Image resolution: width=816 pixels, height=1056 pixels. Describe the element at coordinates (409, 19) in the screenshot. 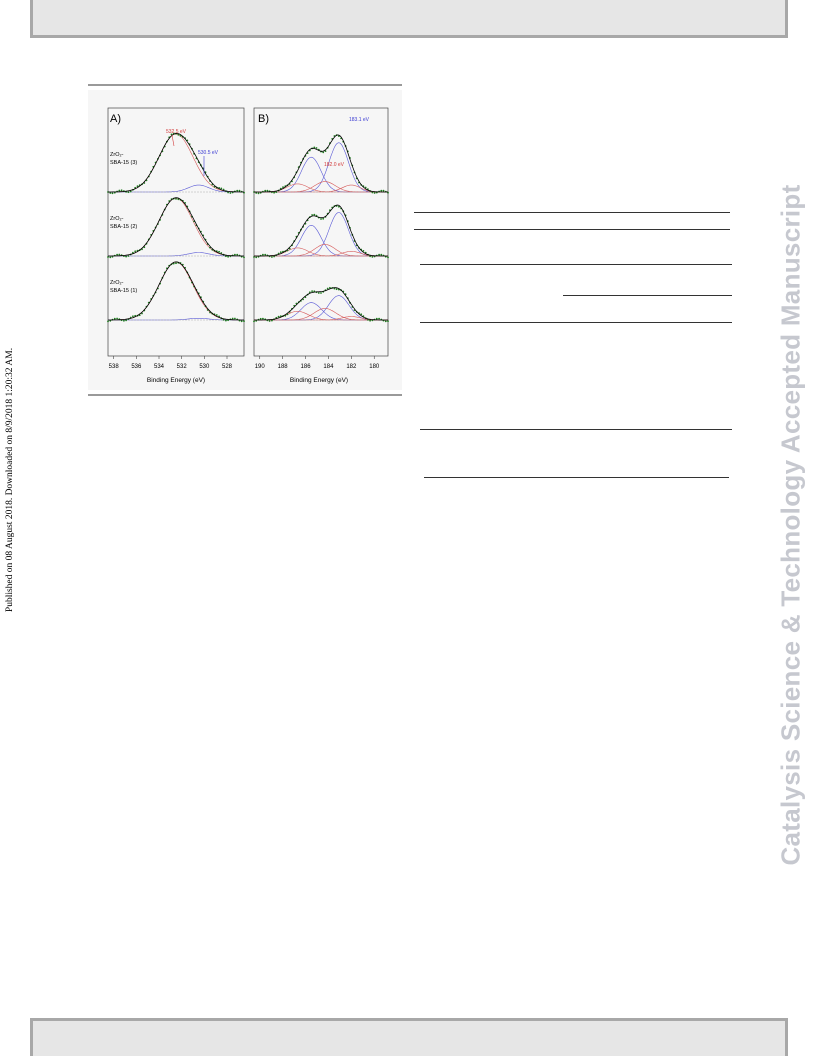

I see `header-bar` at that location.